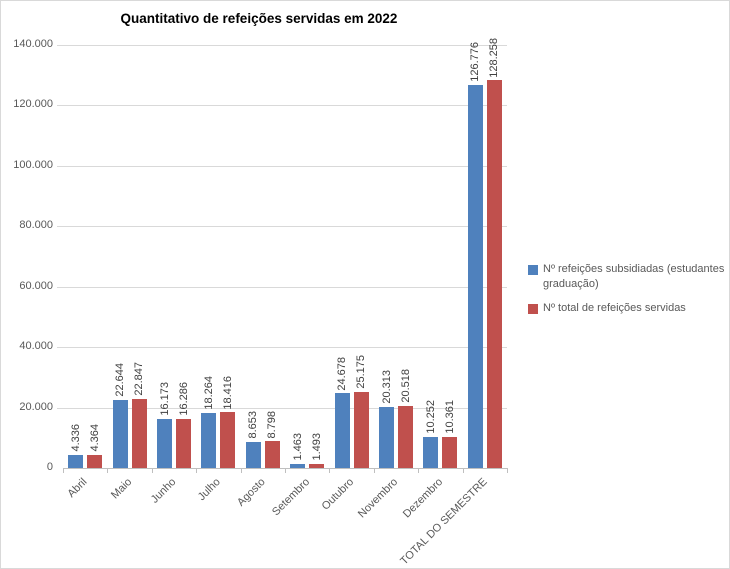  I want to click on bar-value-label: 22.644, so click(120, 379).